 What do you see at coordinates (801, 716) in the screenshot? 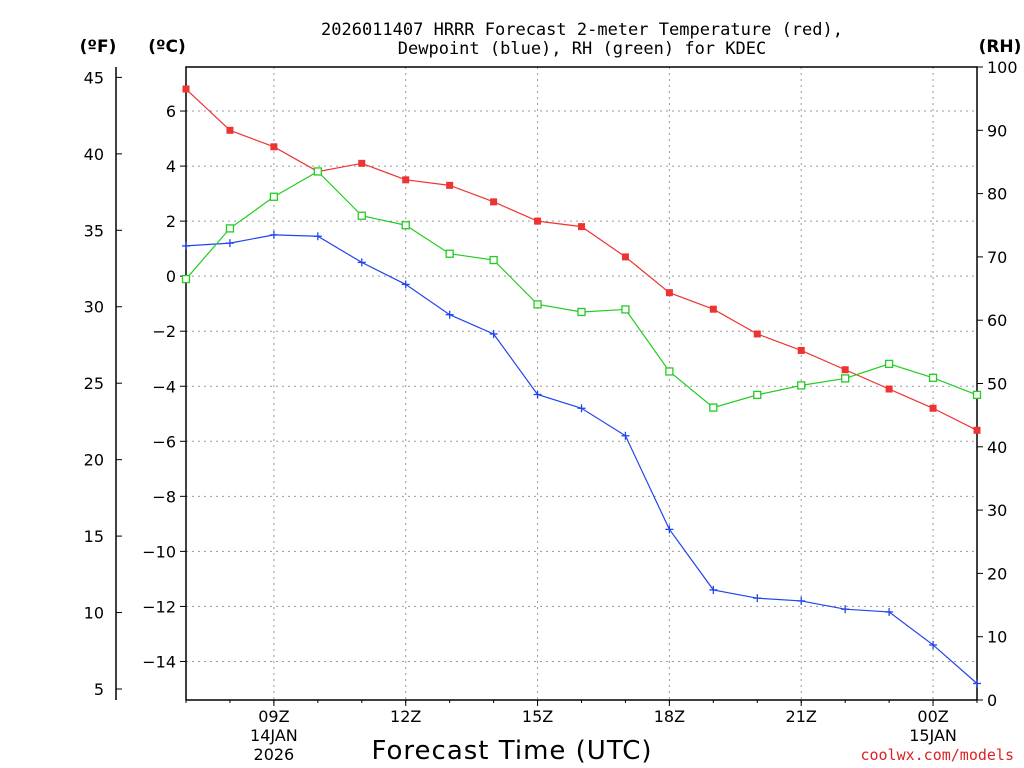
I see `x-tick-label: 21Z` at bounding box center [801, 716].